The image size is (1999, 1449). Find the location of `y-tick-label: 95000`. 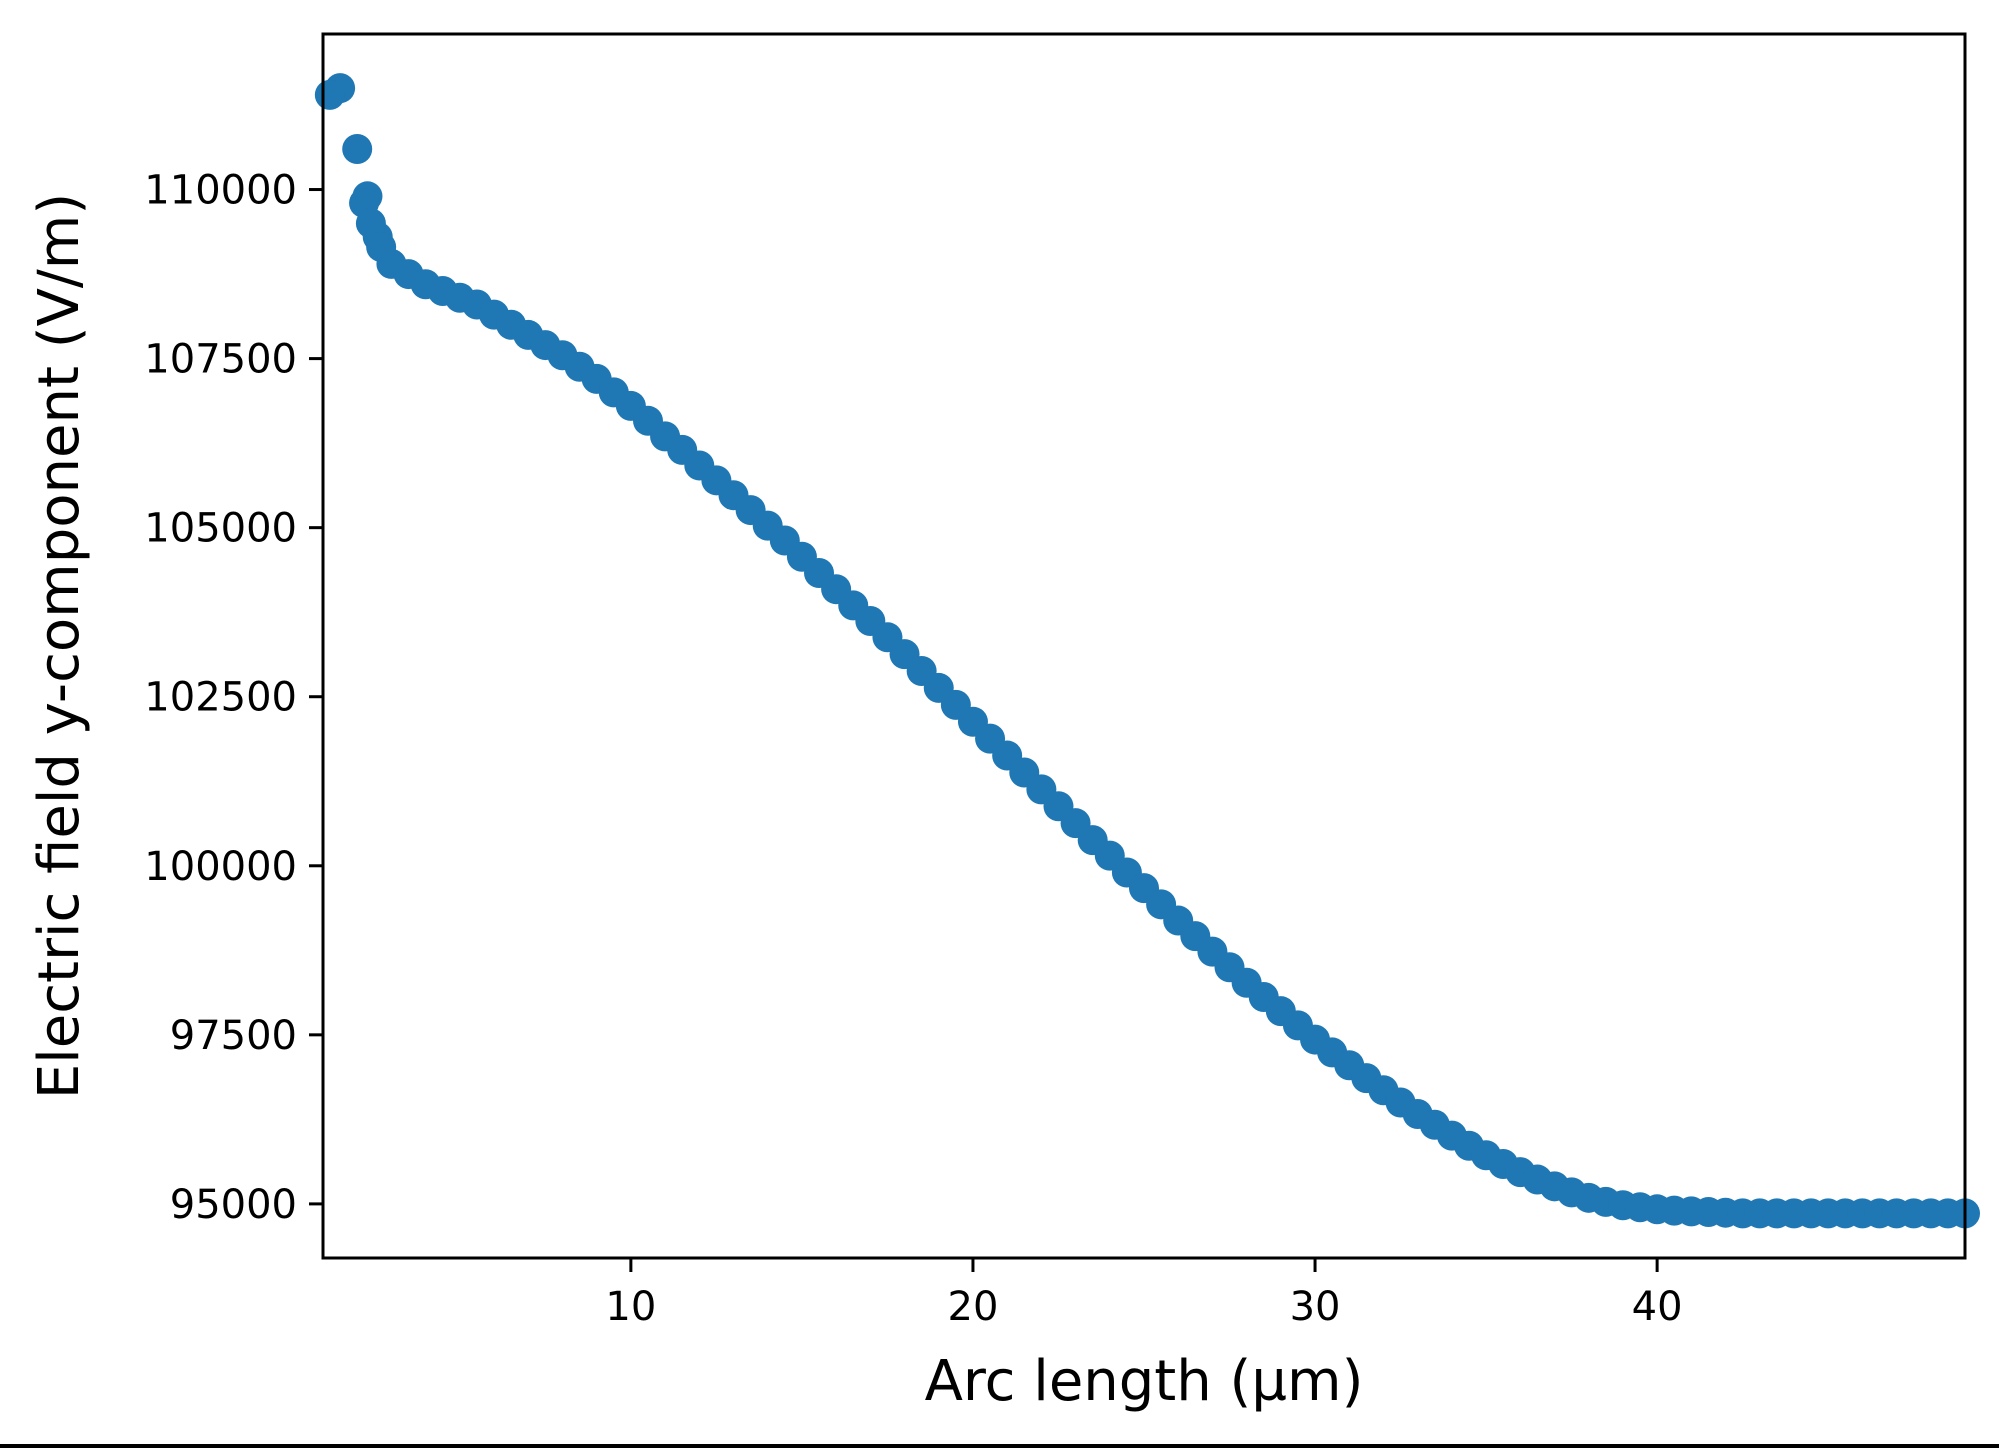

y-tick-label: 95000 is located at coordinates (233, 1205).